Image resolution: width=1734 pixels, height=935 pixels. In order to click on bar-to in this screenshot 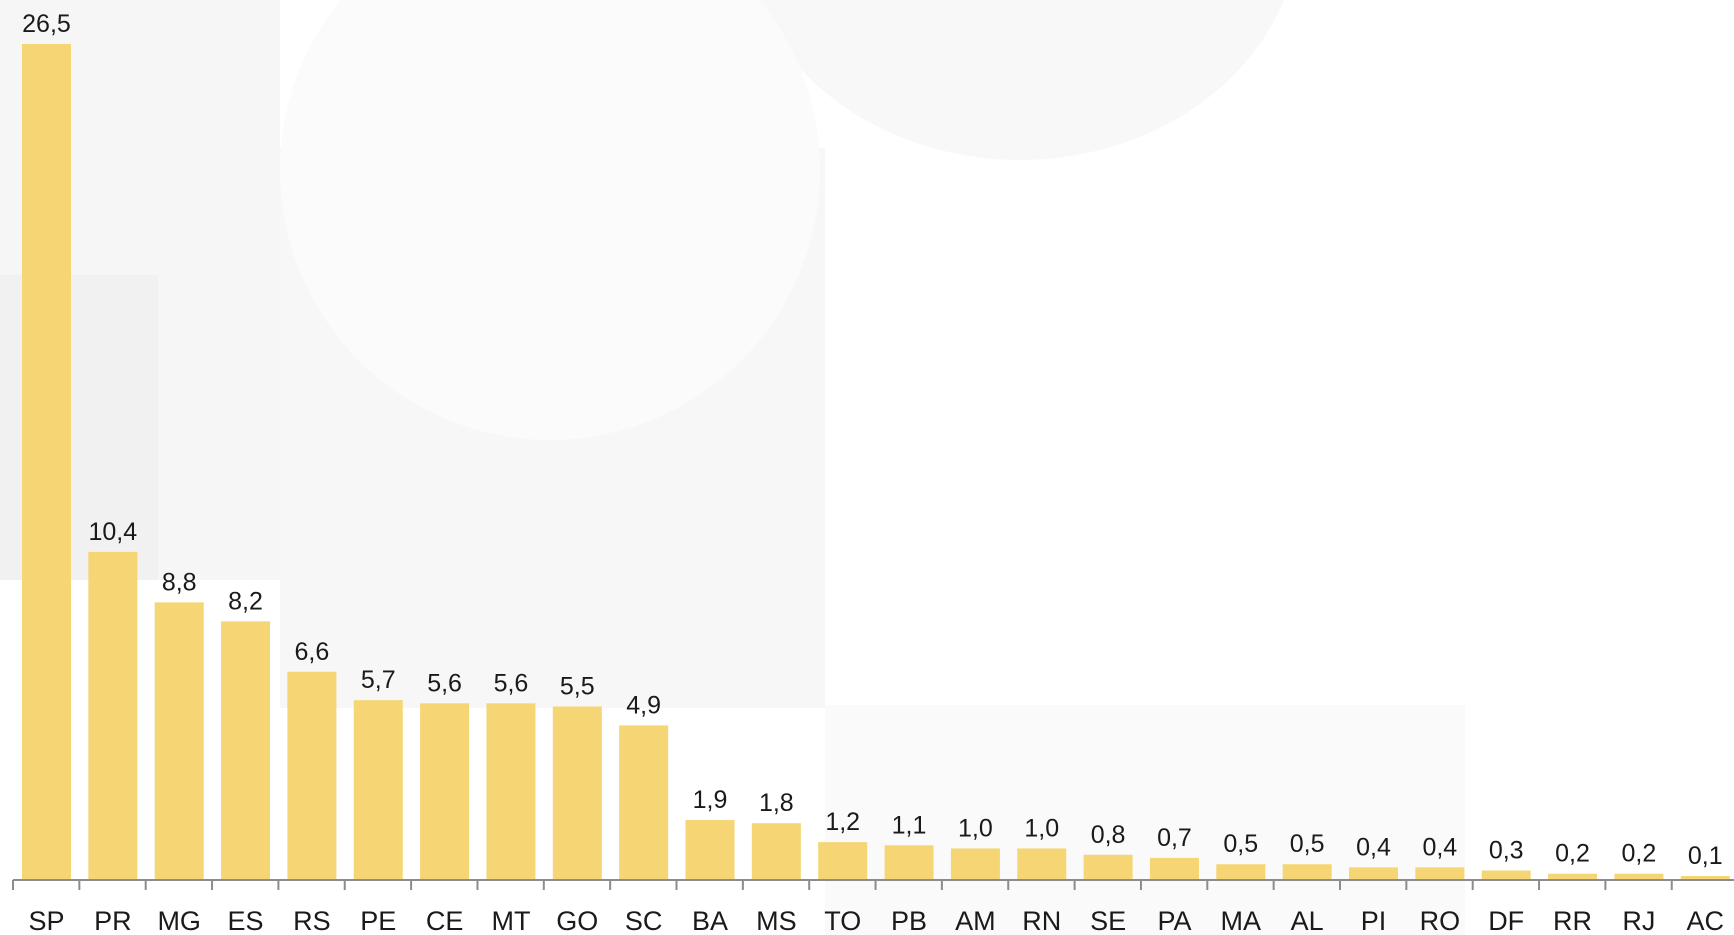, I will do `click(843, 861)`.